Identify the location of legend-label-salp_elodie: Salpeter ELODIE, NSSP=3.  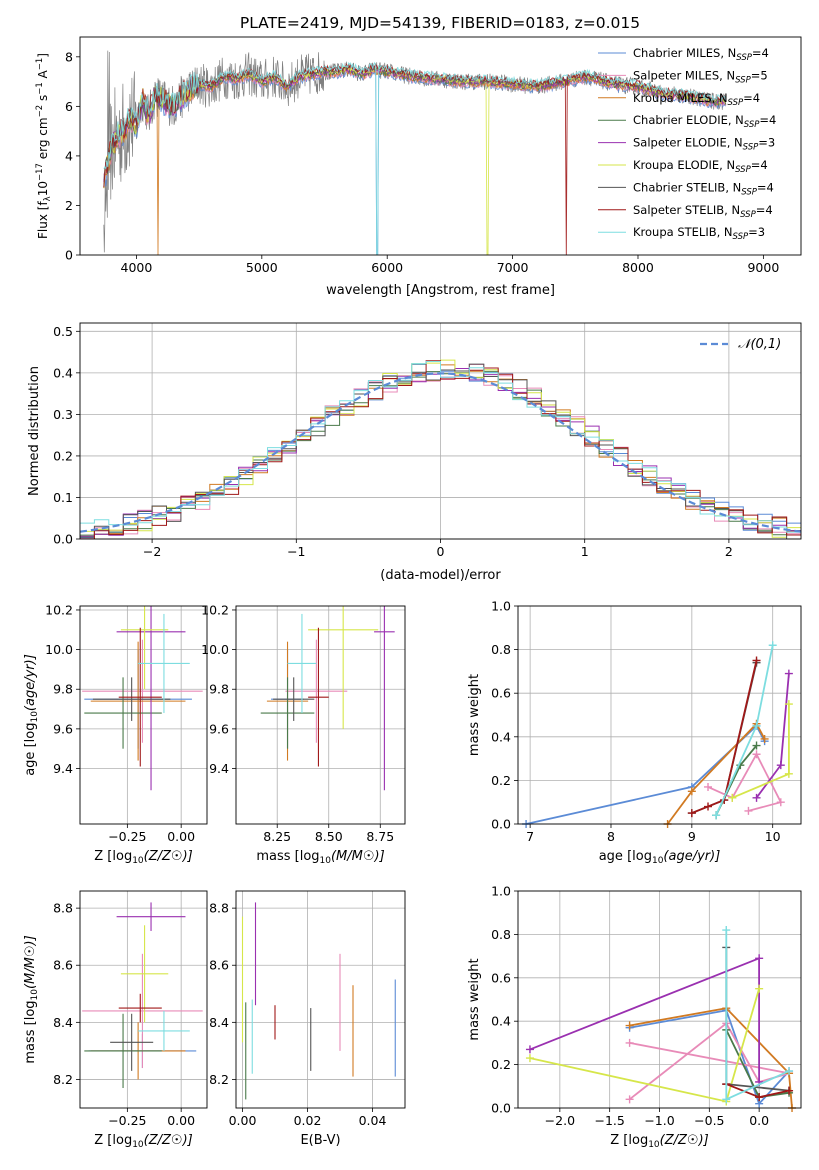
(704, 144).